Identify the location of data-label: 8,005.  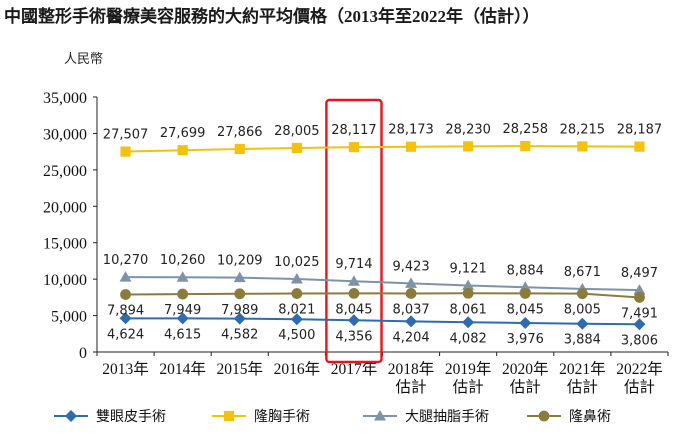
(582, 310).